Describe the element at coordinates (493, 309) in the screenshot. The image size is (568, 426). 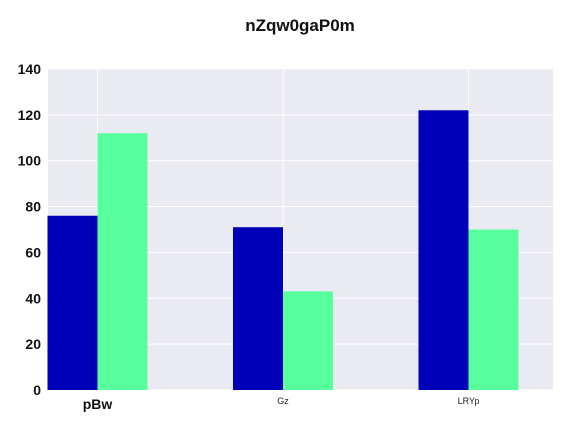
I see `bar-series2-LRYp` at that location.